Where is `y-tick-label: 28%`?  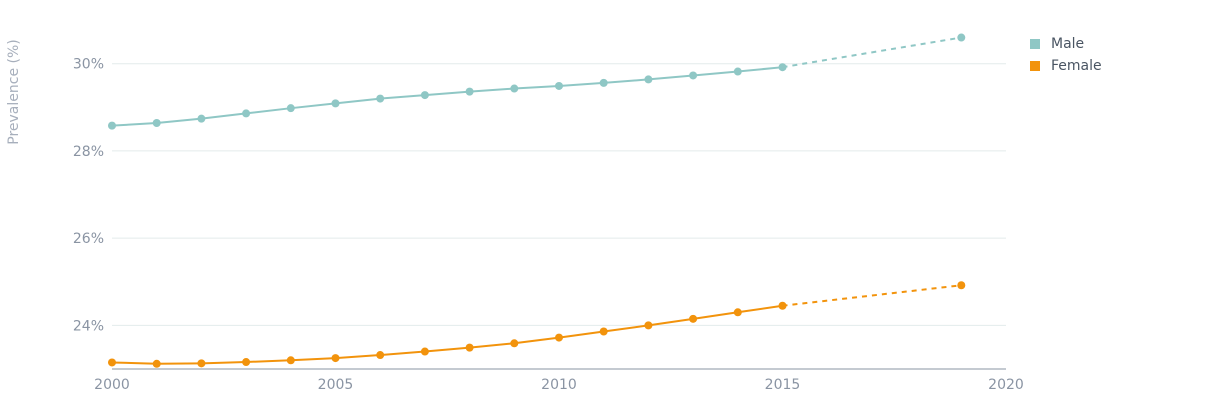
y-tick-label: 28% is located at coordinates (88, 152).